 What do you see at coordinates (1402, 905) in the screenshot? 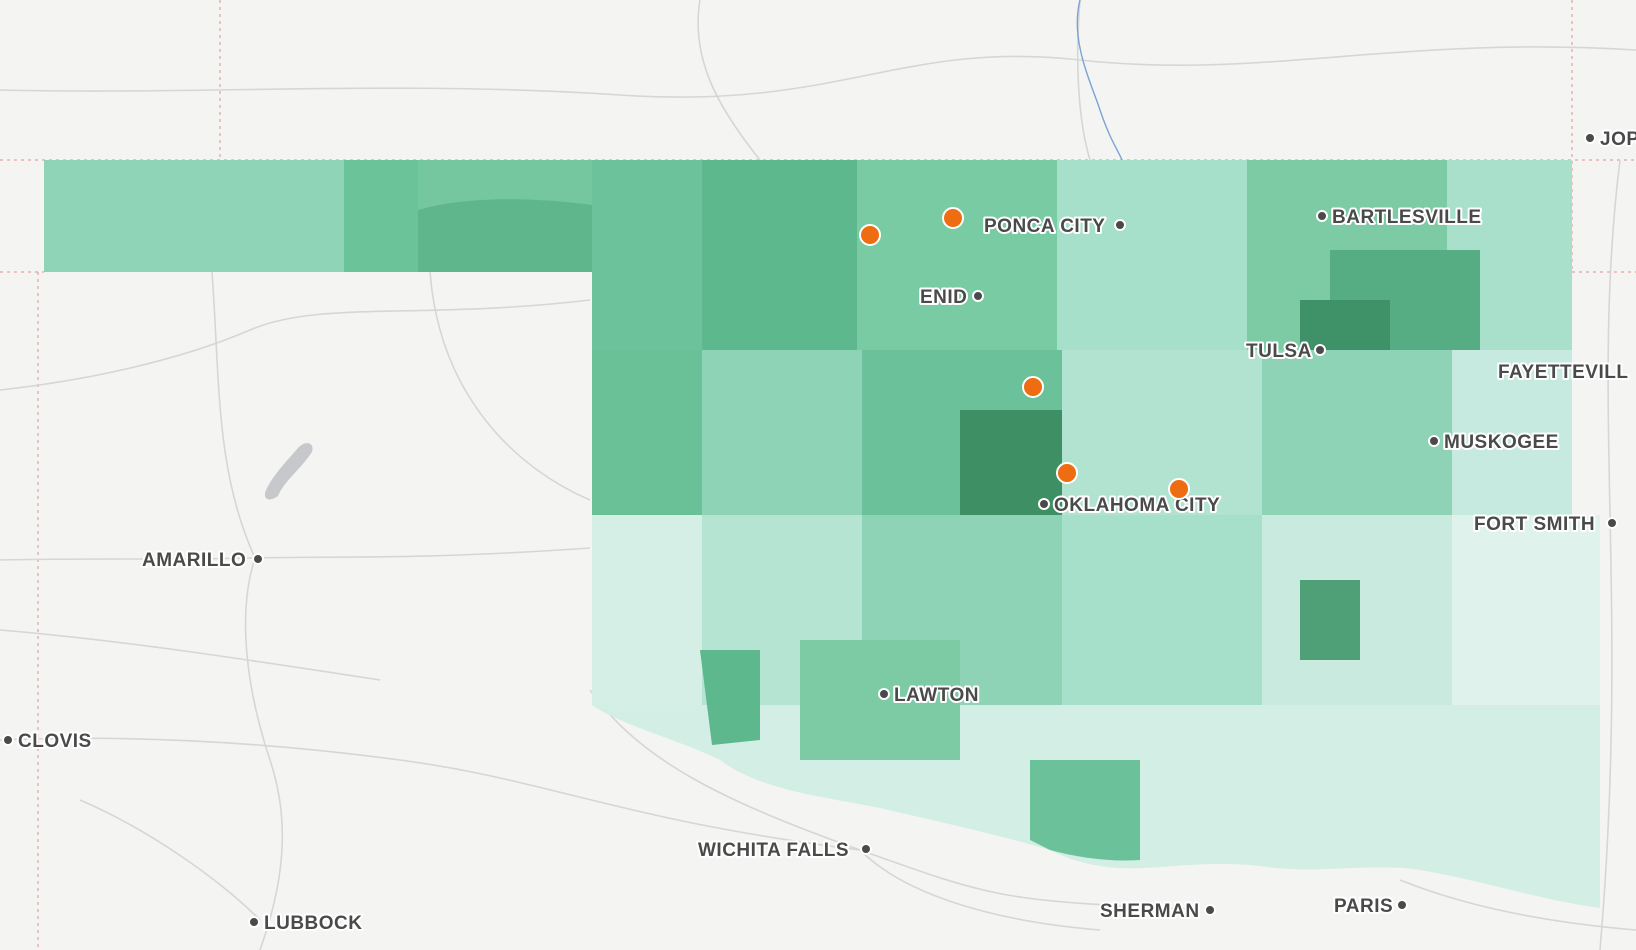
I see `city-dot-paris` at bounding box center [1402, 905].